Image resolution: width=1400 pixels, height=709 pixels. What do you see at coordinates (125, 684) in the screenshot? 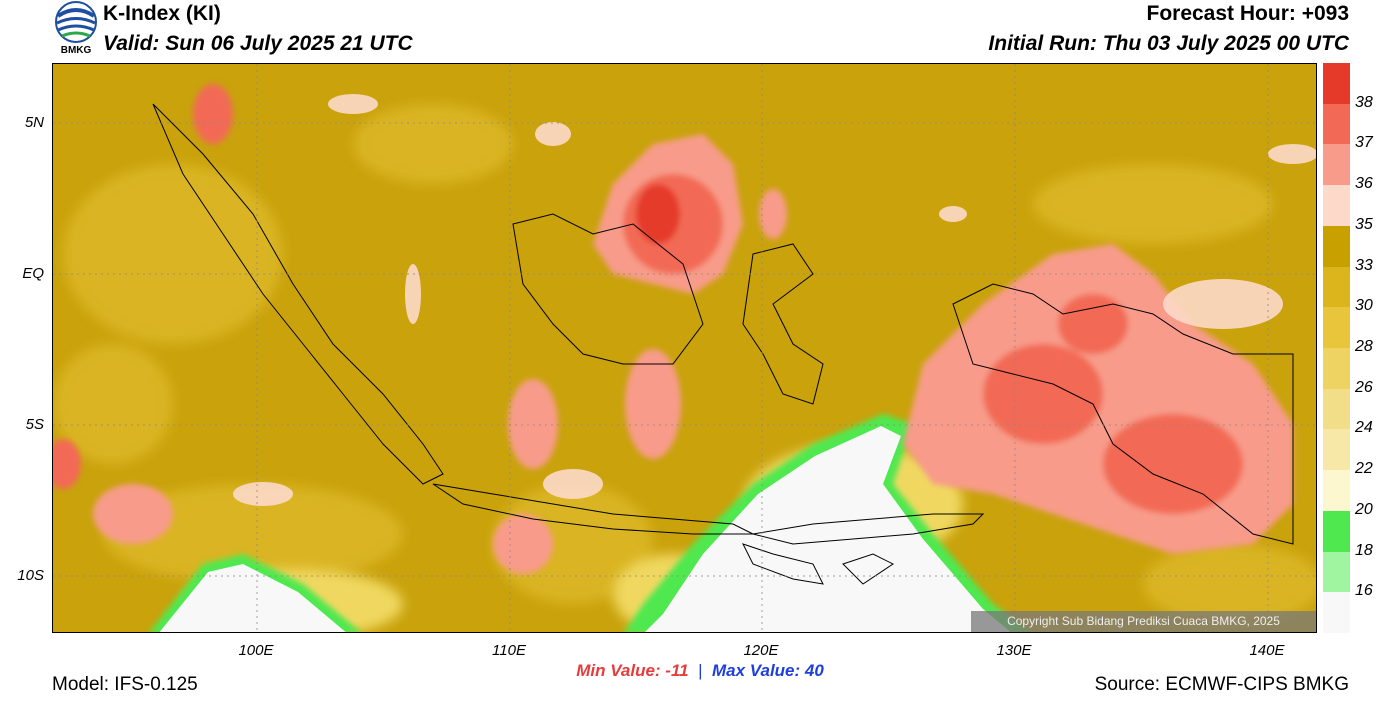
I see `model-name: Model: IFS-0.125` at bounding box center [125, 684].